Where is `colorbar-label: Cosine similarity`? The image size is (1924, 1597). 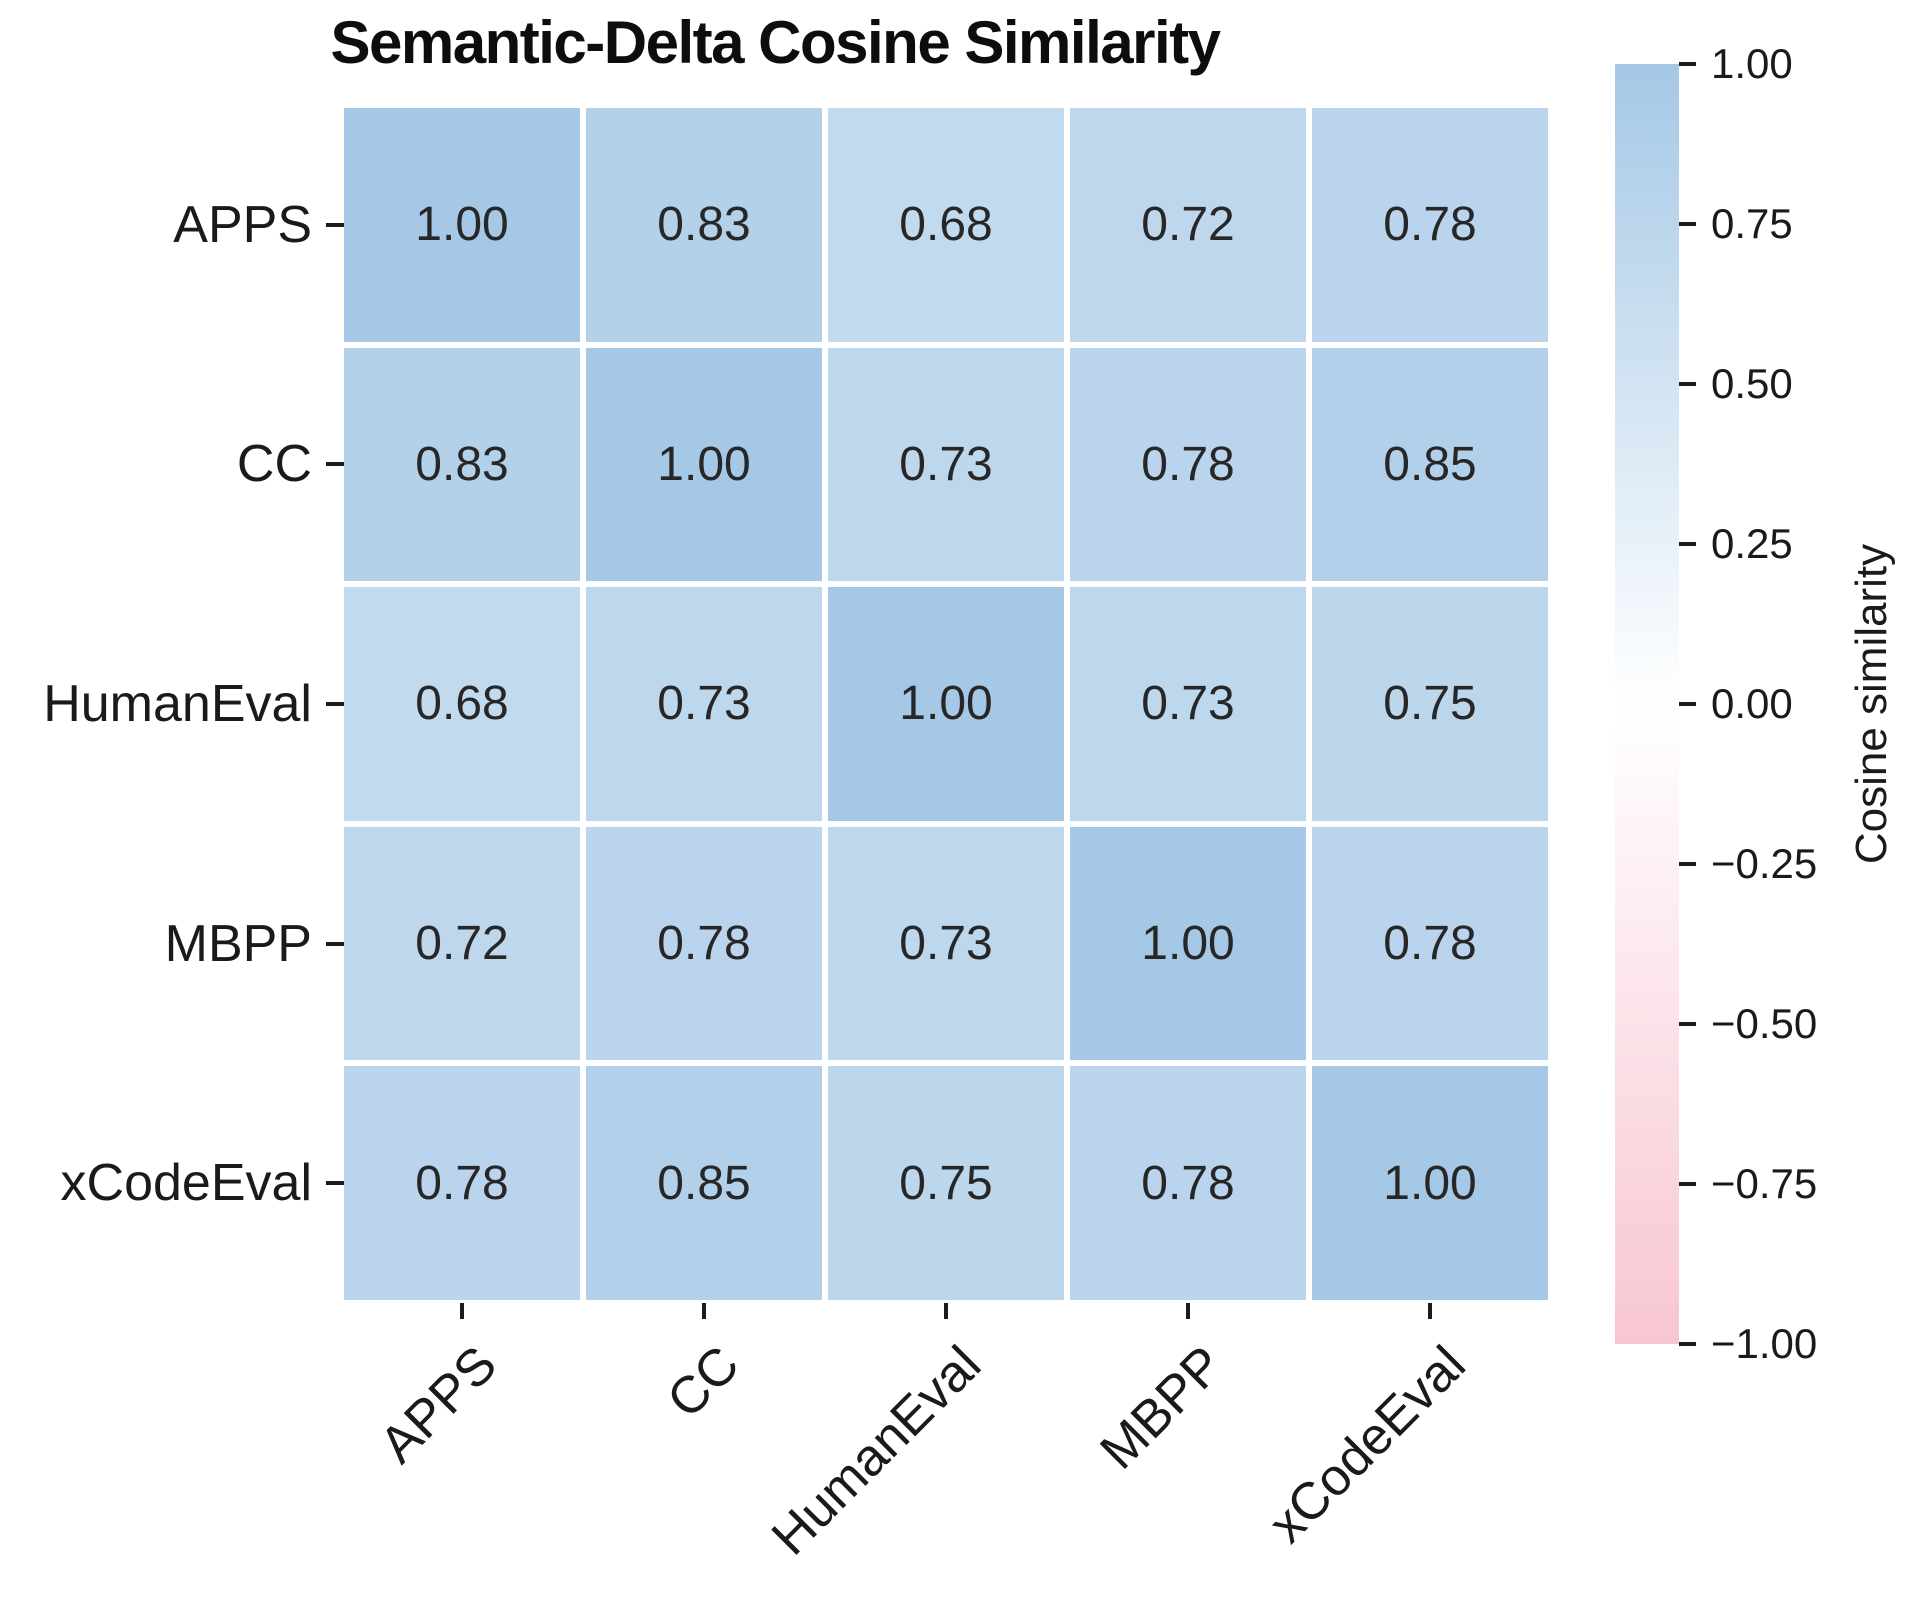
colorbar-label: Cosine similarity is located at coordinates (1871, 704).